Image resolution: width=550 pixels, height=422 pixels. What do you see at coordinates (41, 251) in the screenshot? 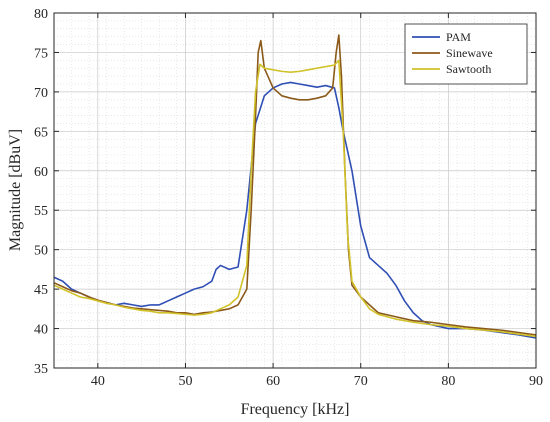
I see `y-tick-label: 50` at bounding box center [41, 251].